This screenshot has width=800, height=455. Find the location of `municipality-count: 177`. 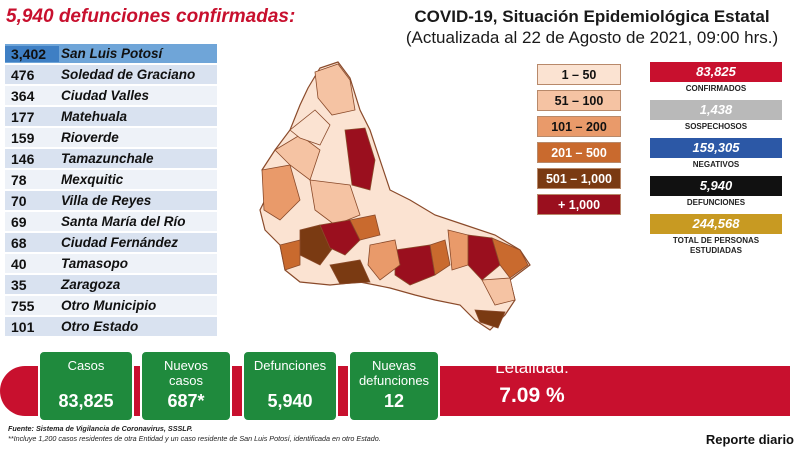

municipality-count: 177 is located at coordinates (23, 116).